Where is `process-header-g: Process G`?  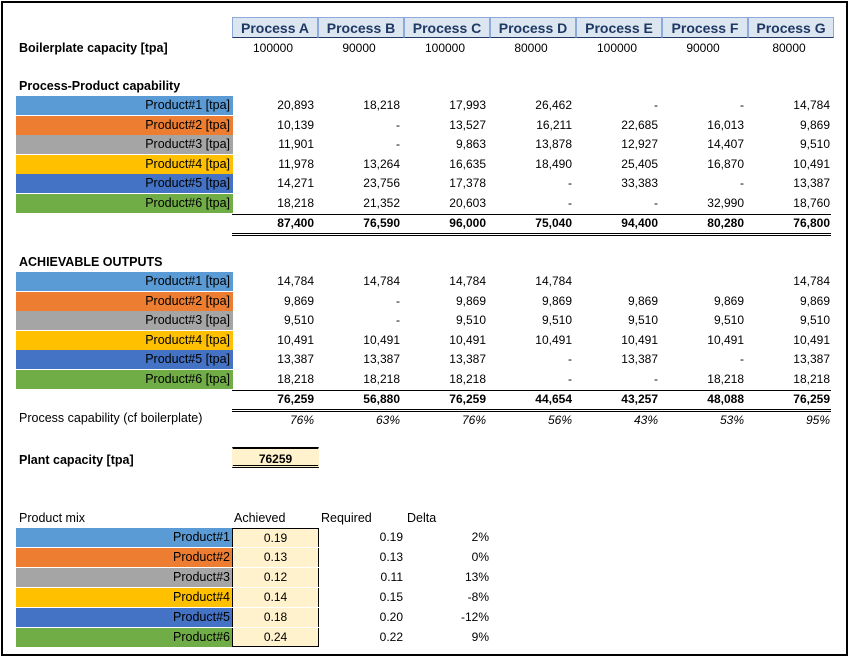 process-header-g: Process G is located at coordinates (791, 27).